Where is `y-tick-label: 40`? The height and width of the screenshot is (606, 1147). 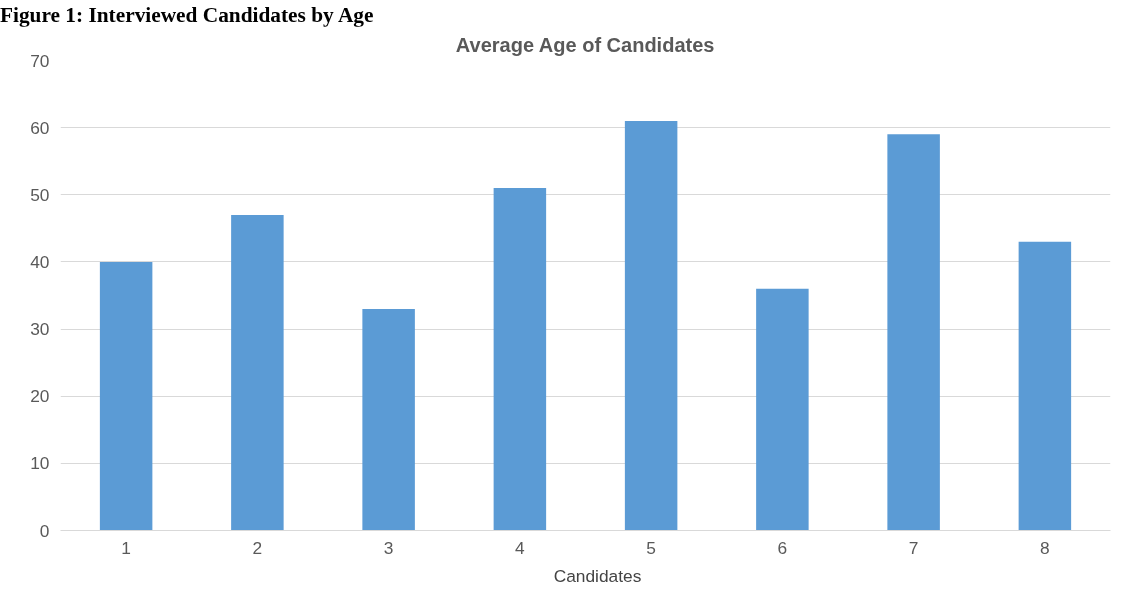
y-tick-label: 40 is located at coordinates (40, 261).